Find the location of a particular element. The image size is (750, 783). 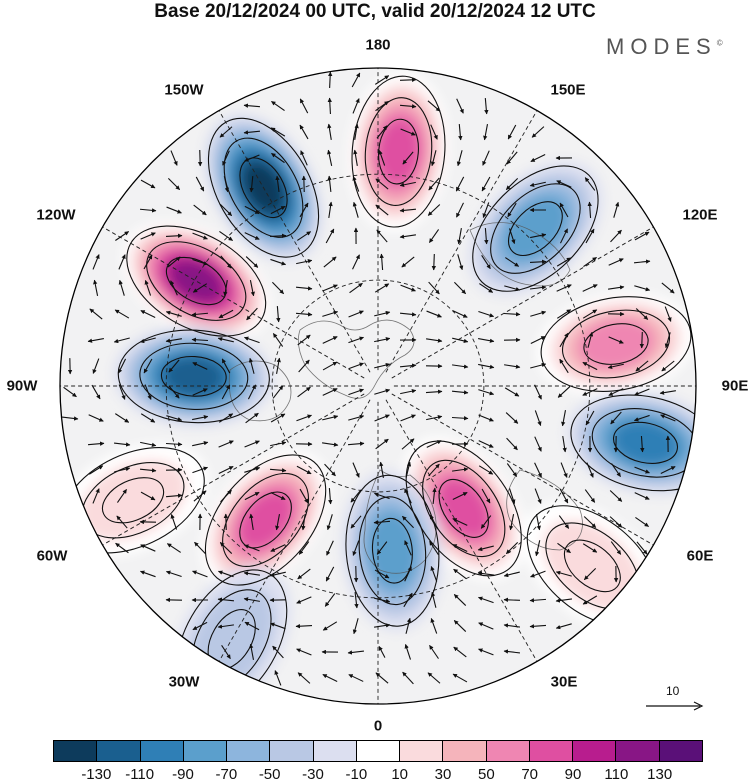

reference-vector-label: 10 is located at coordinates (673, 691).